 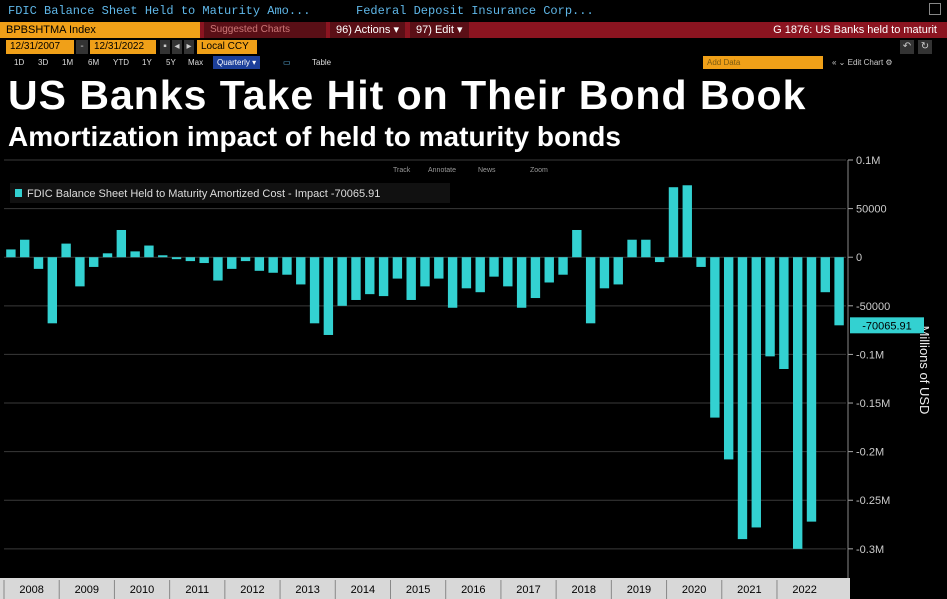 I want to click on x-tick-label: 2018, so click(x=583, y=590).